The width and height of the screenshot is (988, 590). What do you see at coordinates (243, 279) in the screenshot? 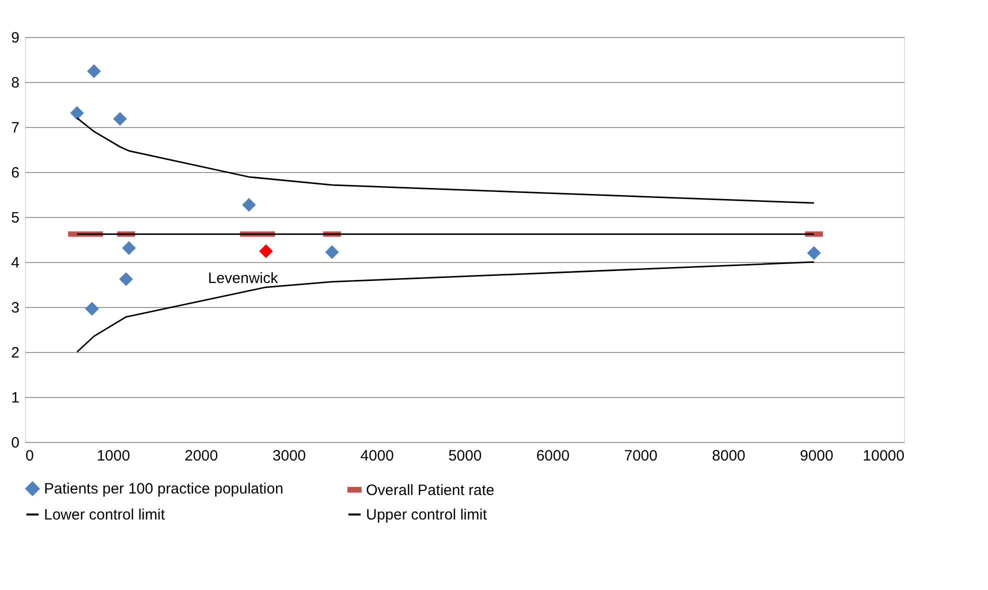
I see `annotation: Levenwick` at bounding box center [243, 279].